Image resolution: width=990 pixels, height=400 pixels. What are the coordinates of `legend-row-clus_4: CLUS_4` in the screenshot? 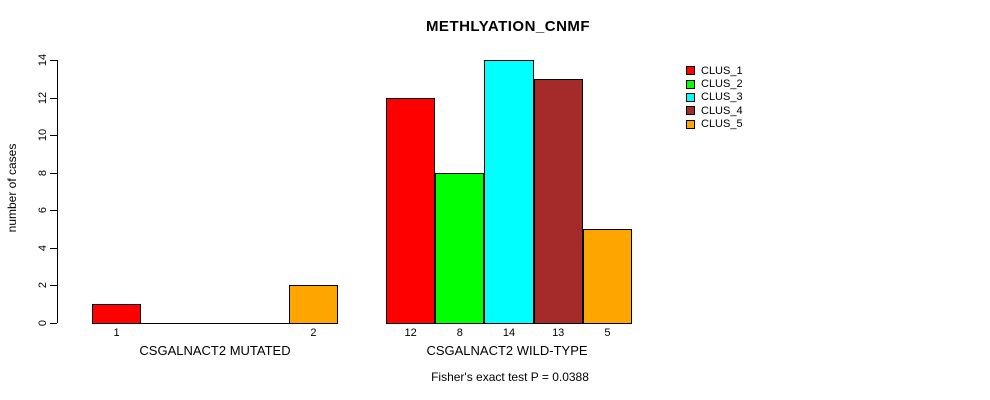 It's located at (714, 110).